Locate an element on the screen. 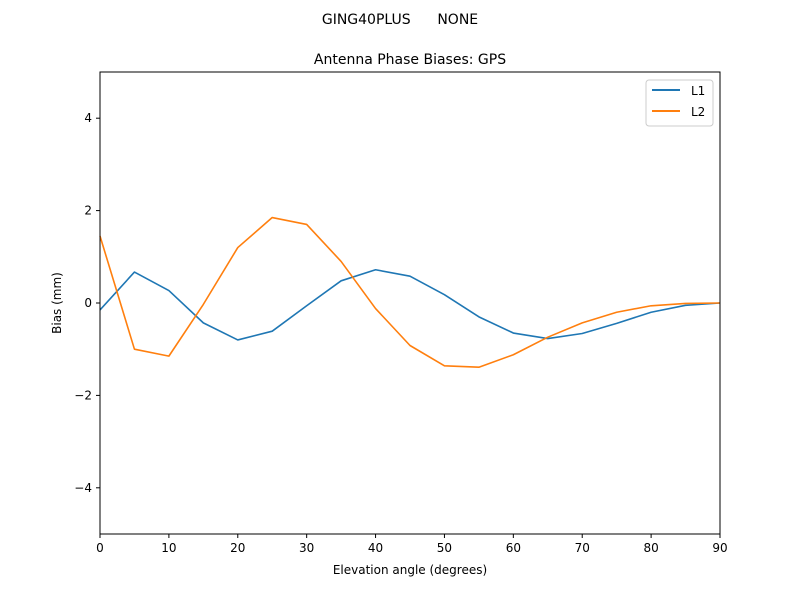 Image resolution: width=800 pixels, height=605 pixels. legend-box is located at coordinates (679, 103).